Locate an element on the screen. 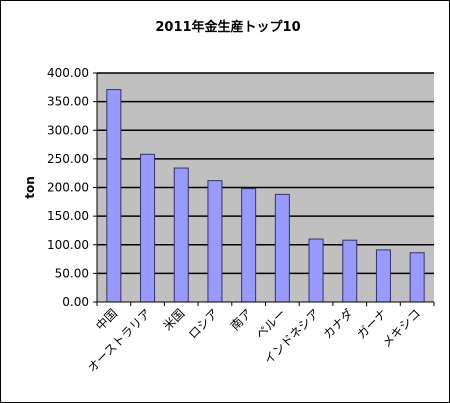 The image size is (450, 403). y-tick-label: 400.00 is located at coordinates (68, 73).